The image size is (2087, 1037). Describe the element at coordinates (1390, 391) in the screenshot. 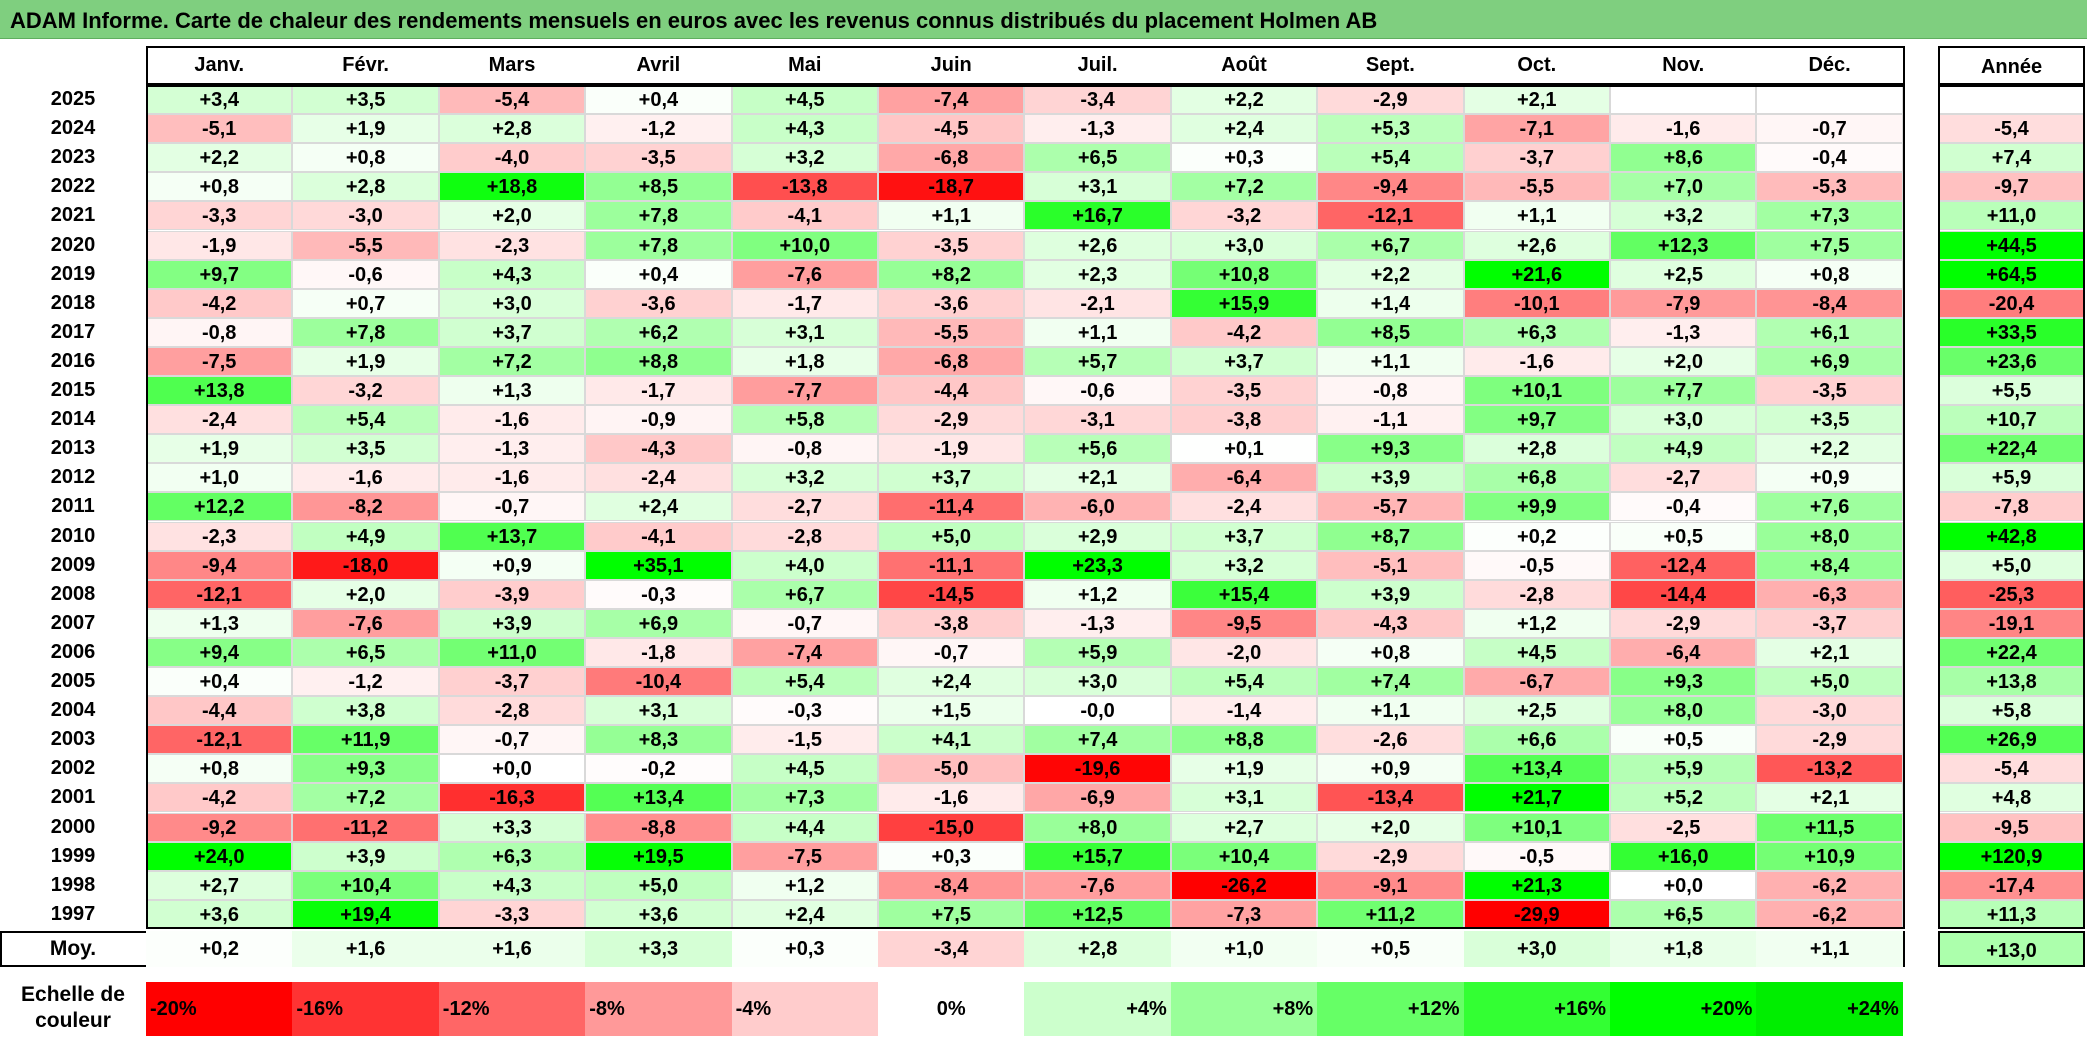

I see `heatmap-cell: -0,8` at that location.